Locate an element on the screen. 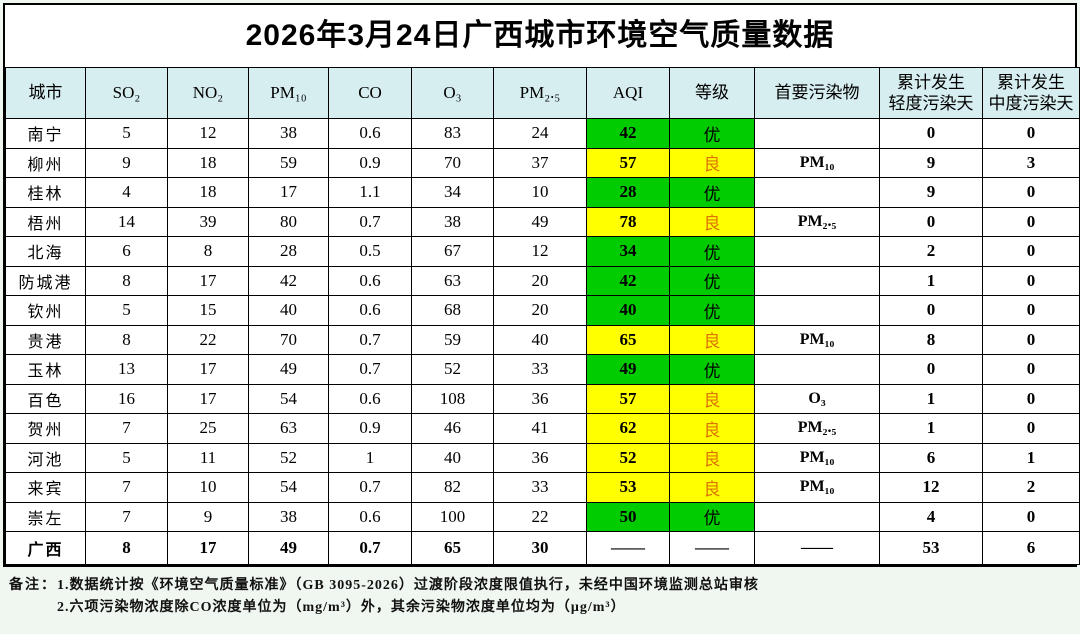  pm10-cell: 59 is located at coordinates (288, 162).